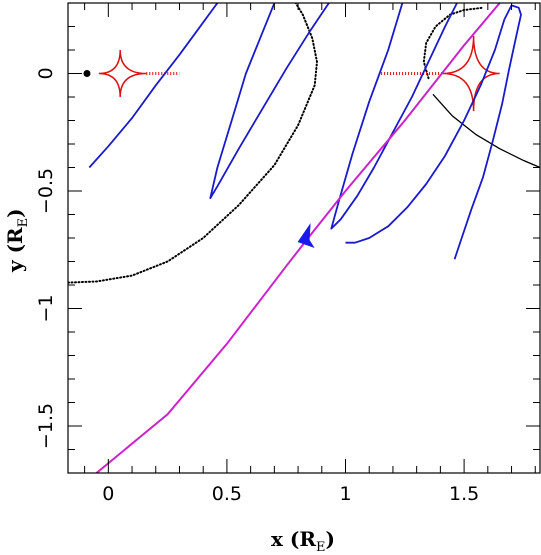 This screenshot has height=555, width=541. What do you see at coordinates (108, 494) in the screenshot?
I see `x-tick-label: 0` at bounding box center [108, 494].